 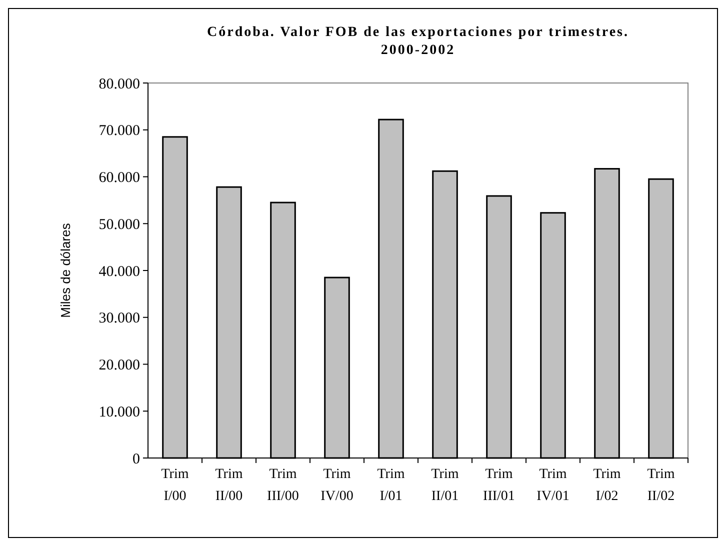 What do you see at coordinates (283, 485) in the screenshot?
I see `x-tick-label: Trim III/00` at bounding box center [283, 485].